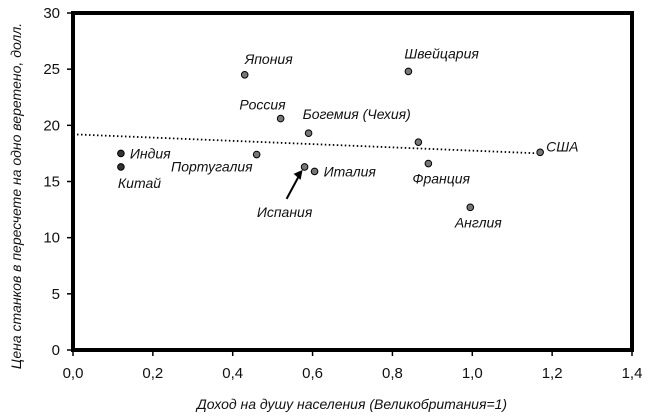  I want to click on arrow-head, so click(298, 174).